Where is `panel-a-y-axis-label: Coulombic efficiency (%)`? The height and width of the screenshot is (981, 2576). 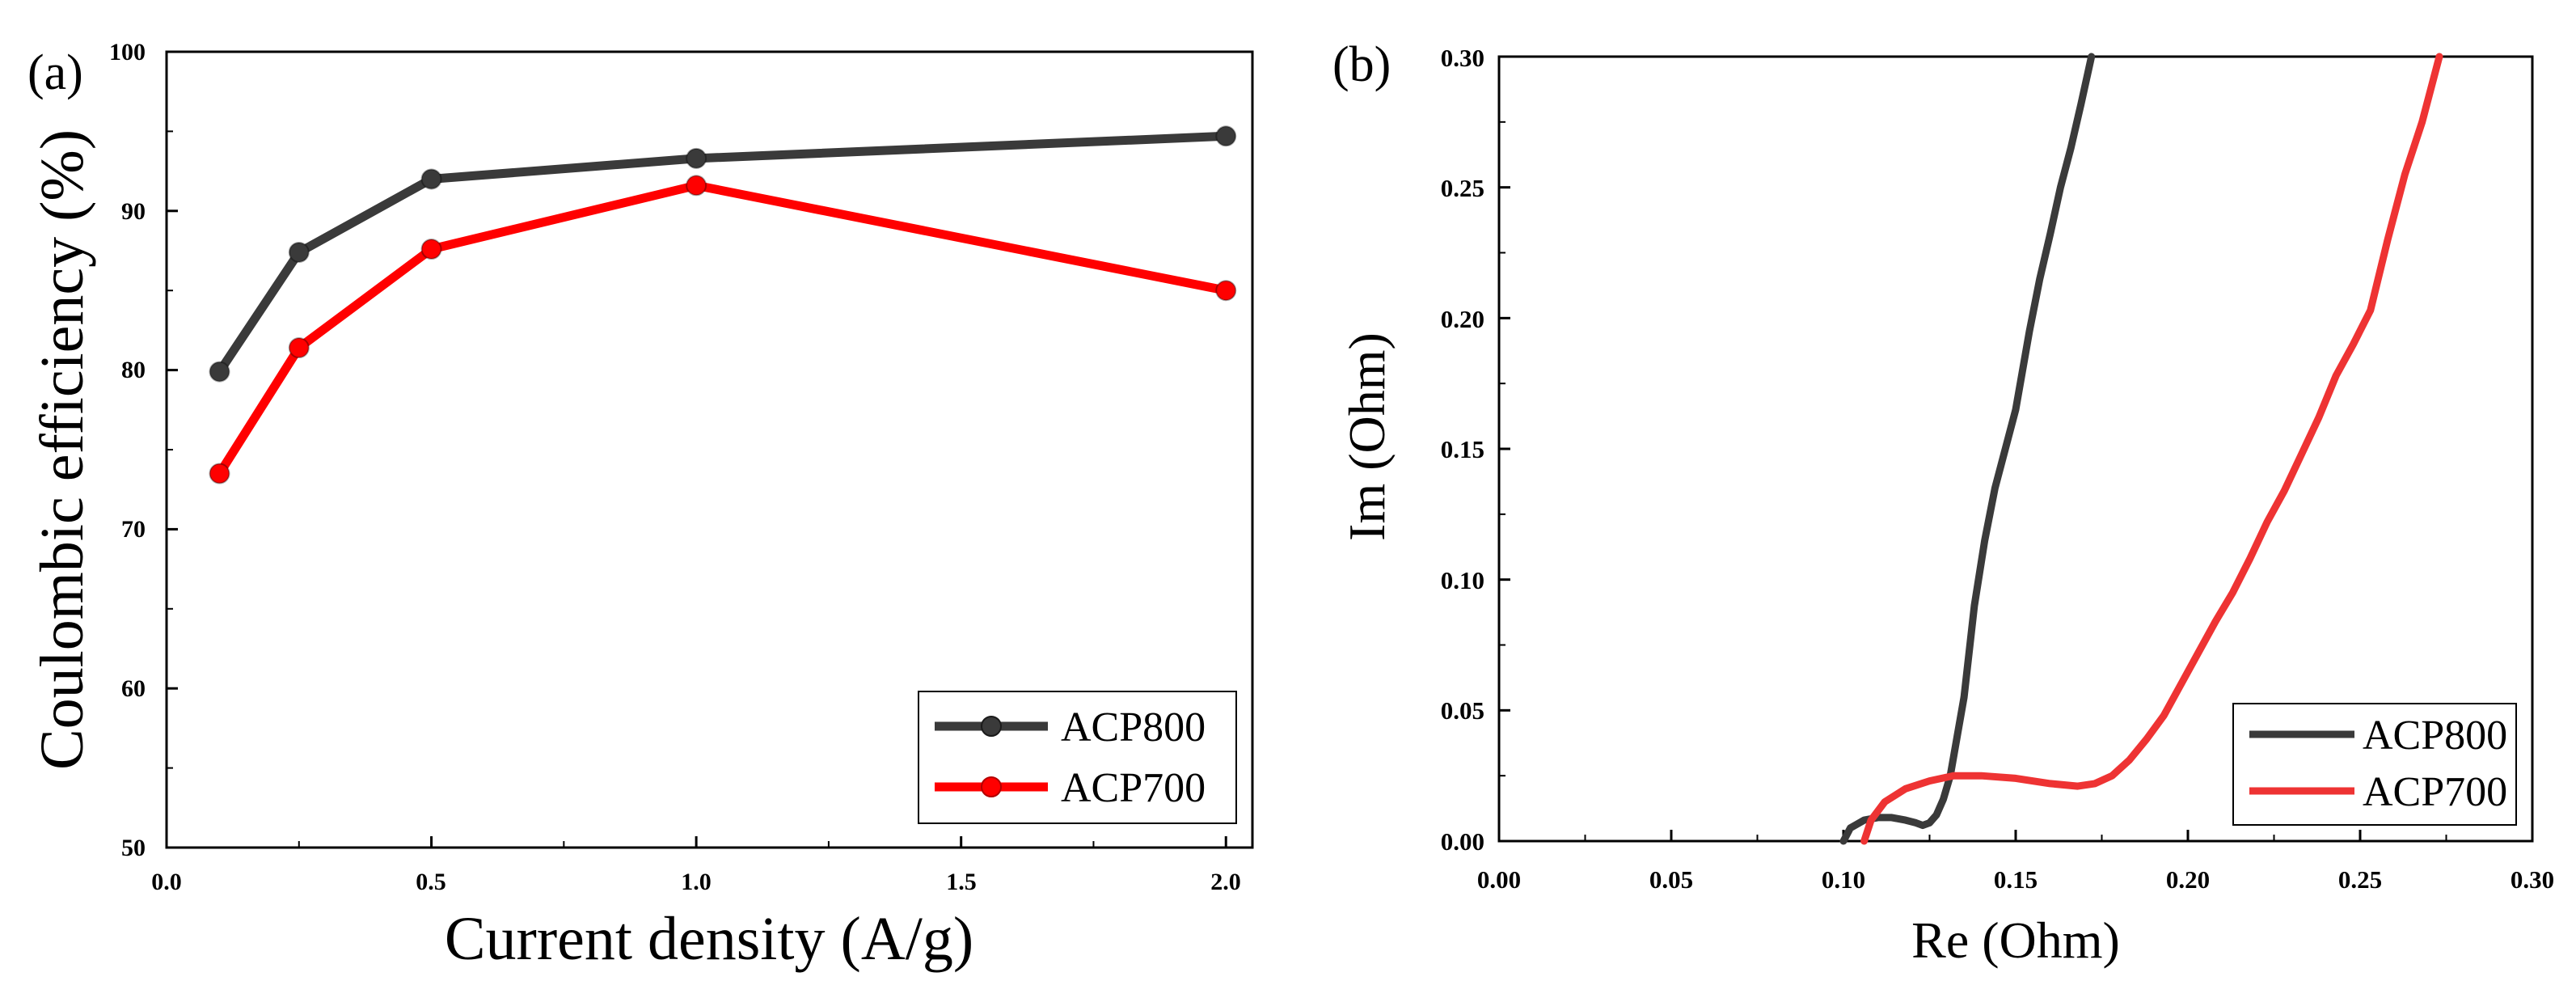 panel-a-y-axis-label: Coulombic efficiency (%) is located at coordinates (62, 449).